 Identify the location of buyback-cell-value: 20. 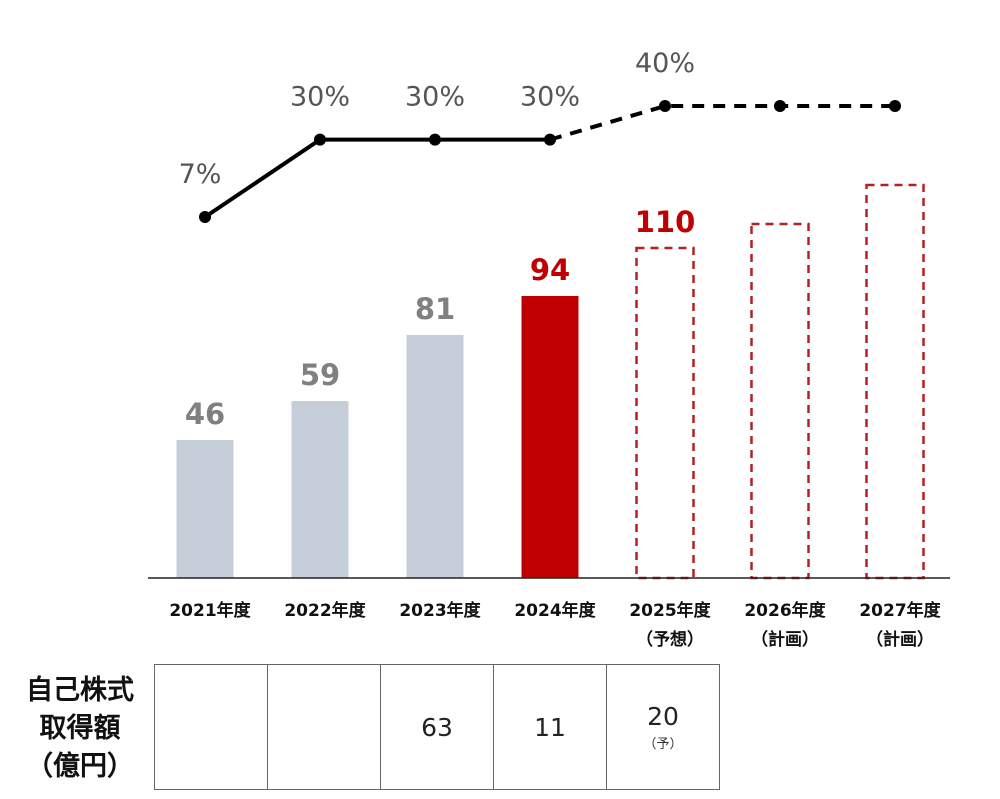
(663, 716).